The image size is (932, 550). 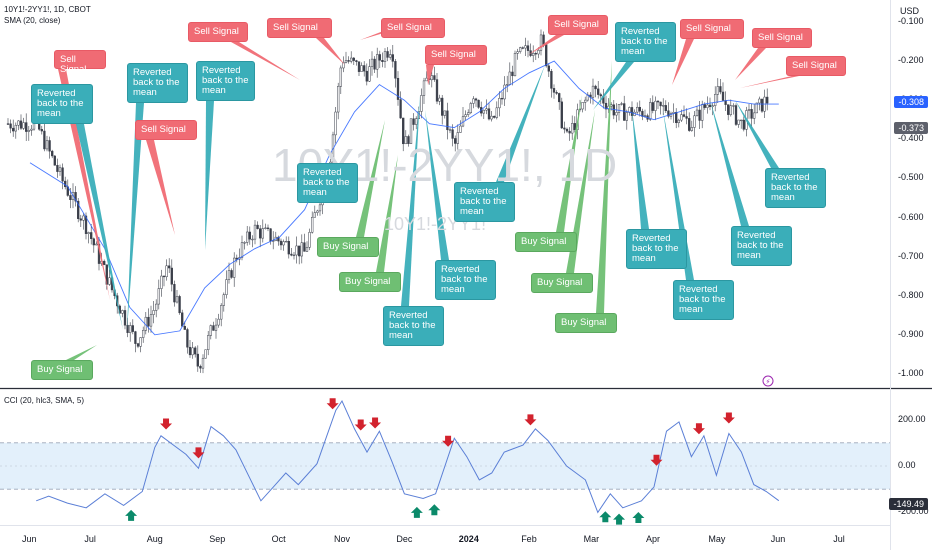 What do you see at coordinates (910, 11) in the screenshot?
I see `currency-label: USD` at bounding box center [910, 11].